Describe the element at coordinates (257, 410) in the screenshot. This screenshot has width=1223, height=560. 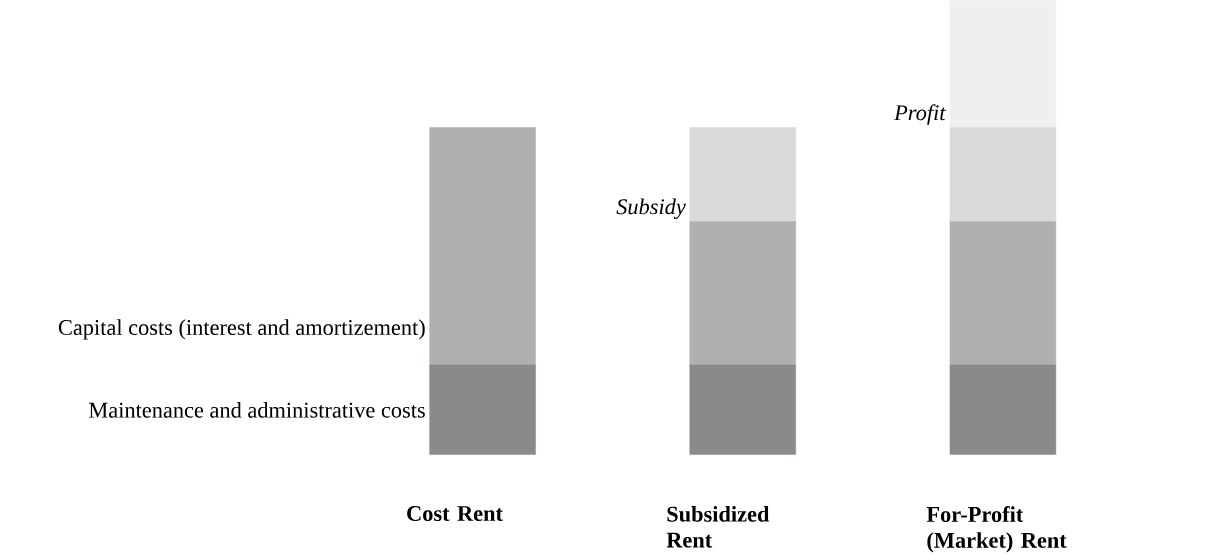
I see `series-label: Maintenance and administrative costs` at that location.